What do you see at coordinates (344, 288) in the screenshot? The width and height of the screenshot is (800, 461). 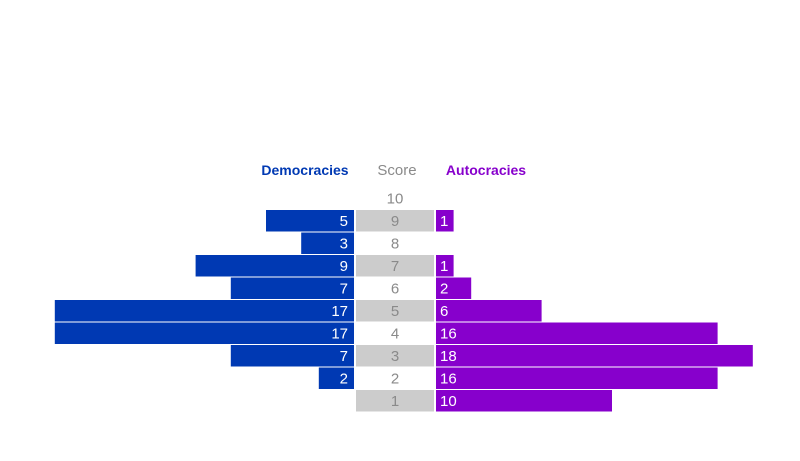 I see `democracies-value-6: 7` at bounding box center [344, 288].